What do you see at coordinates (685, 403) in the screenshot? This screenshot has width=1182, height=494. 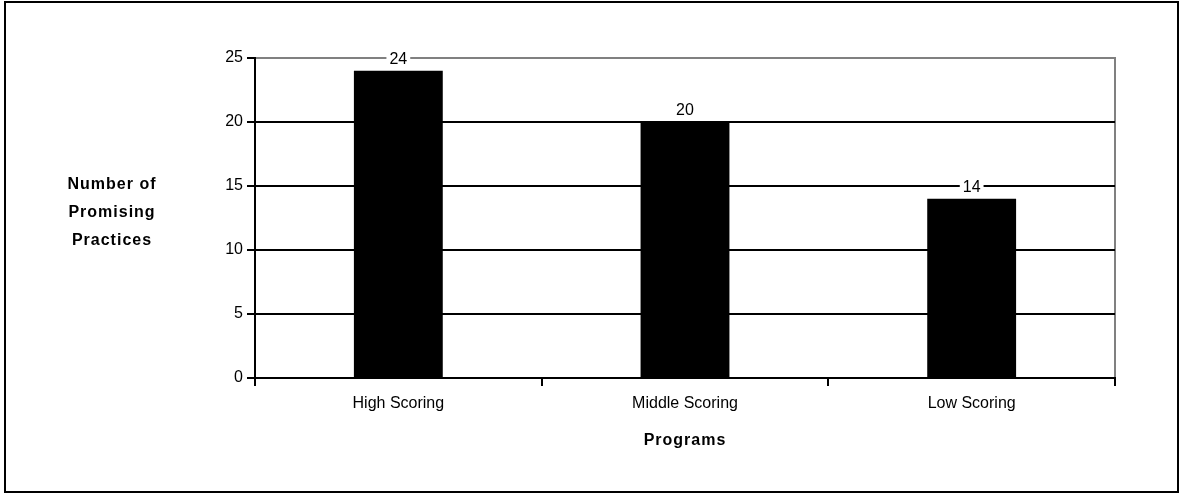 I see `x-tick-label: Middle Scoring` at bounding box center [685, 403].